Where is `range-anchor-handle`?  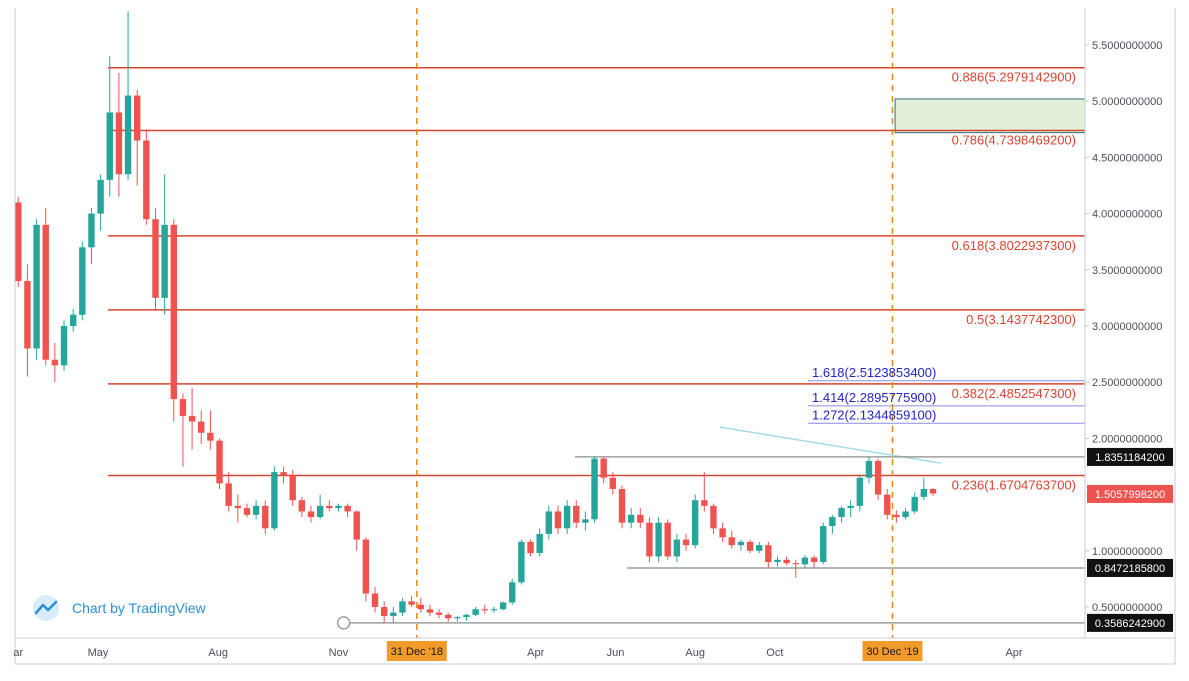
range-anchor-handle is located at coordinates (343, 623).